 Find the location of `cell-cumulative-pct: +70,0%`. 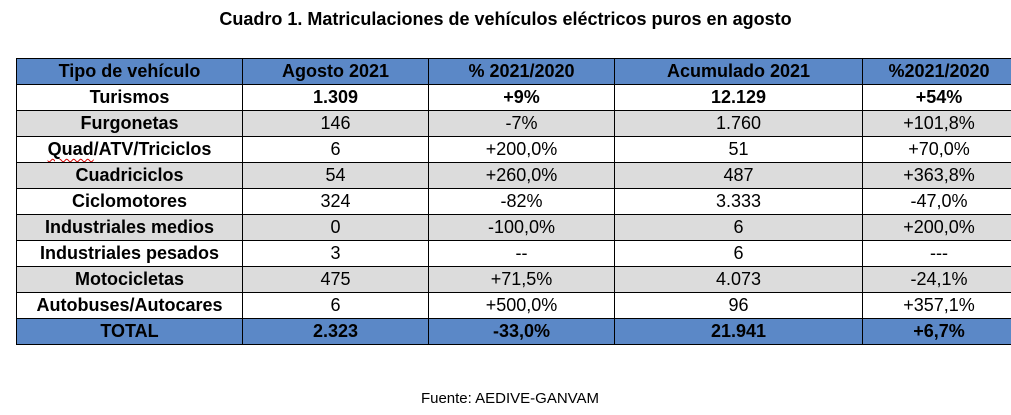

cell-cumulative-pct: +70,0% is located at coordinates (936, 149).